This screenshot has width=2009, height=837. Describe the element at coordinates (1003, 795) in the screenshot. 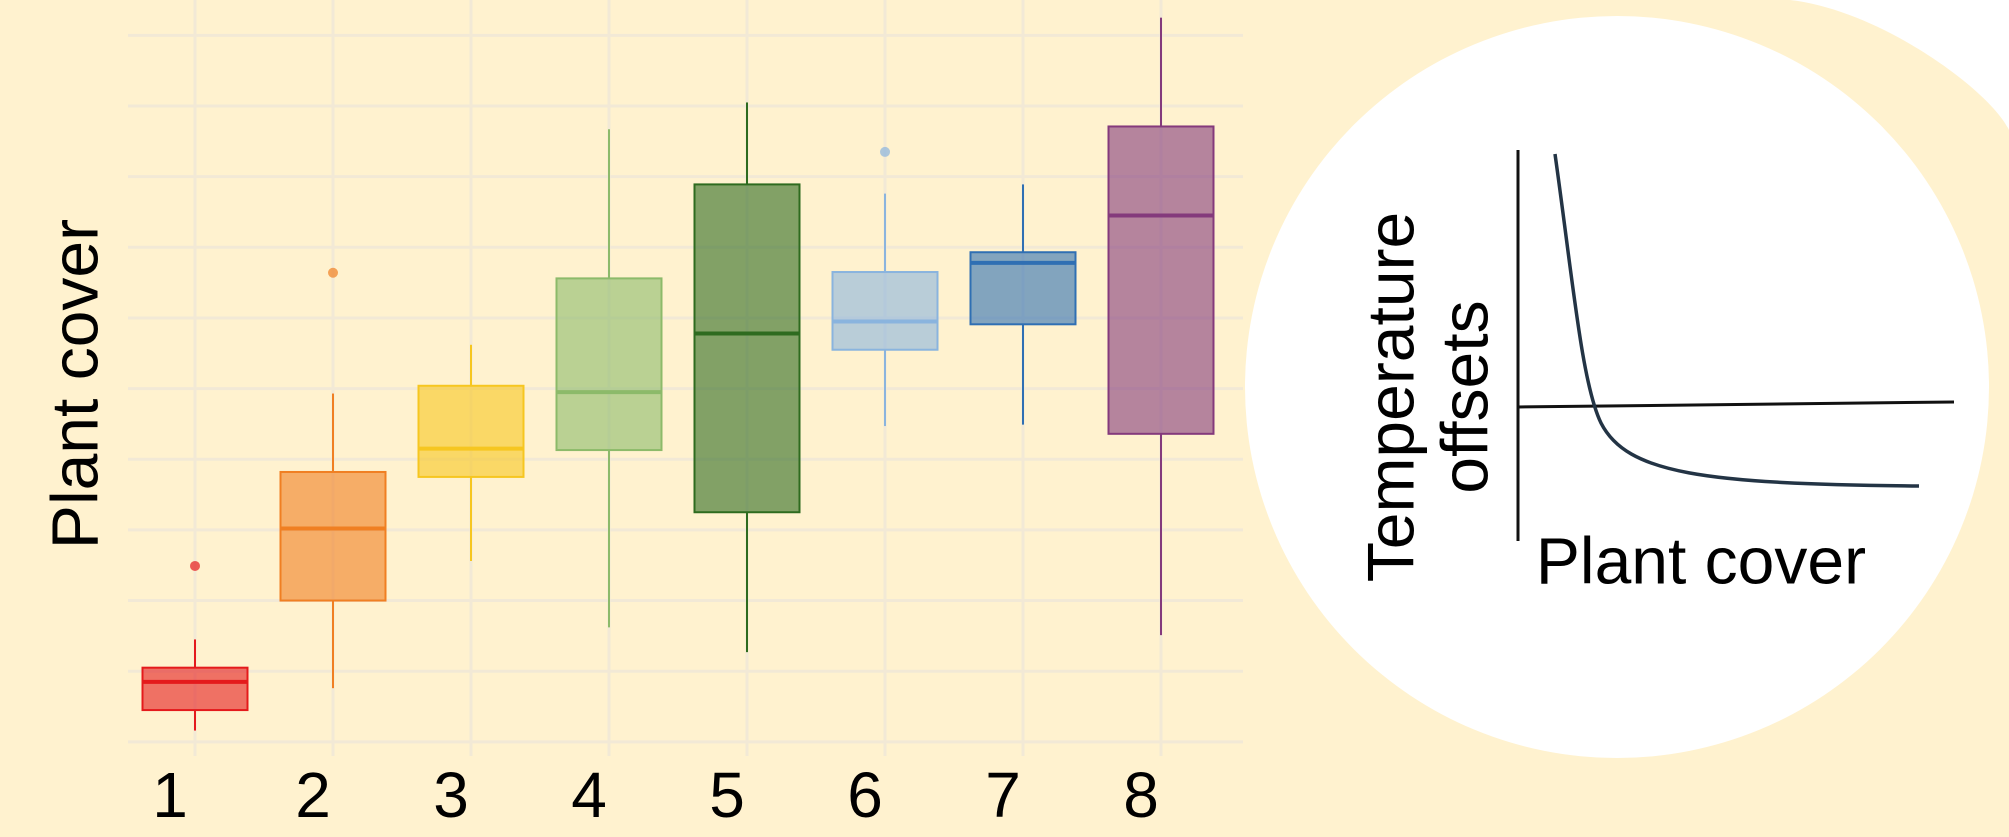

I see `x-tick-label: 7` at that location.